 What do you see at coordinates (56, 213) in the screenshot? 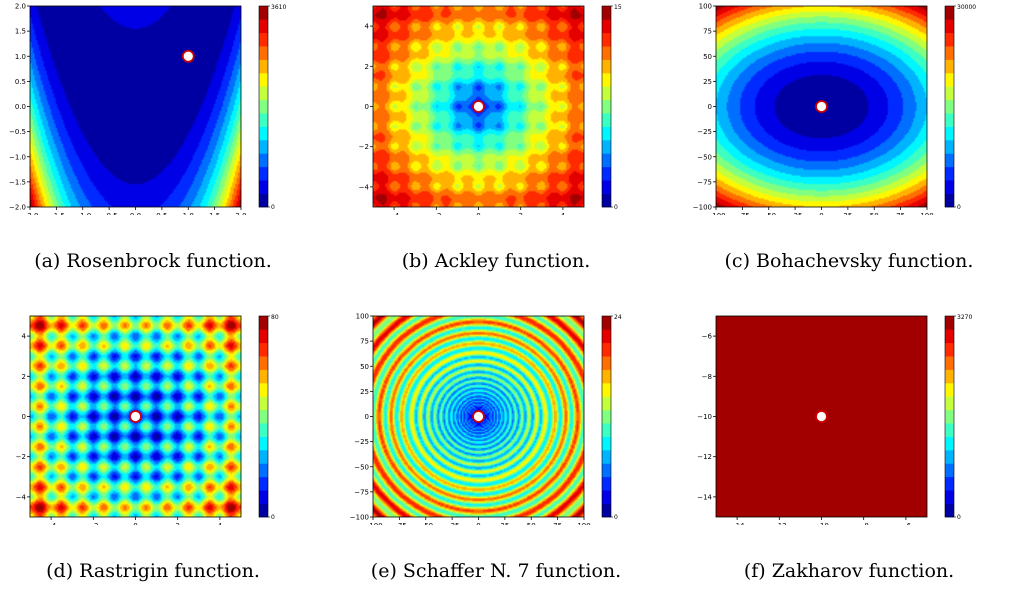
I see `x-tick-label: −1.5` at bounding box center [56, 213].